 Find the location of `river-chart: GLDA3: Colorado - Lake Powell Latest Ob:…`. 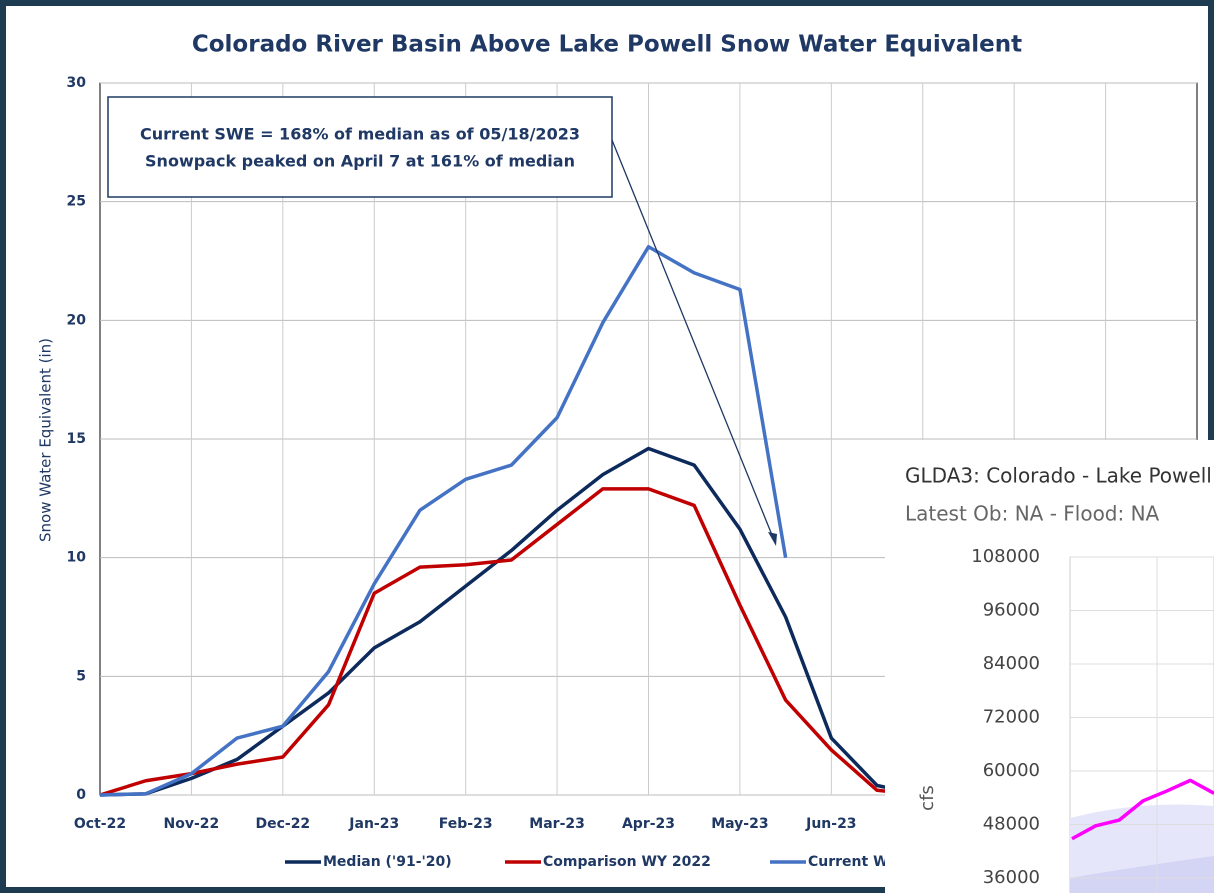

river-chart: GLDA3: Colorado - Lake Powell Latest Ob:… is located at coordinates (1049, 666).